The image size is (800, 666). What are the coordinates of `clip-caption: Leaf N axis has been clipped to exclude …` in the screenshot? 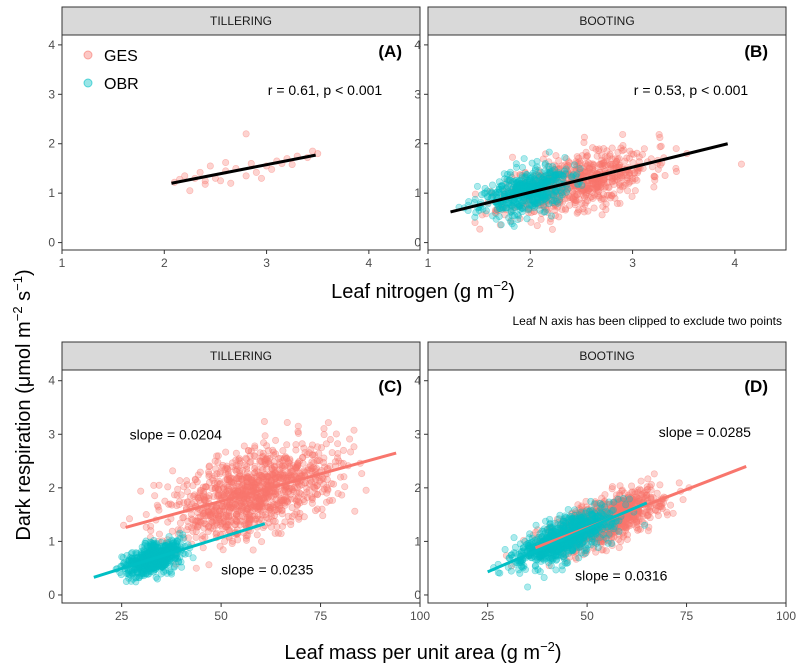 It's located at (647, 321).